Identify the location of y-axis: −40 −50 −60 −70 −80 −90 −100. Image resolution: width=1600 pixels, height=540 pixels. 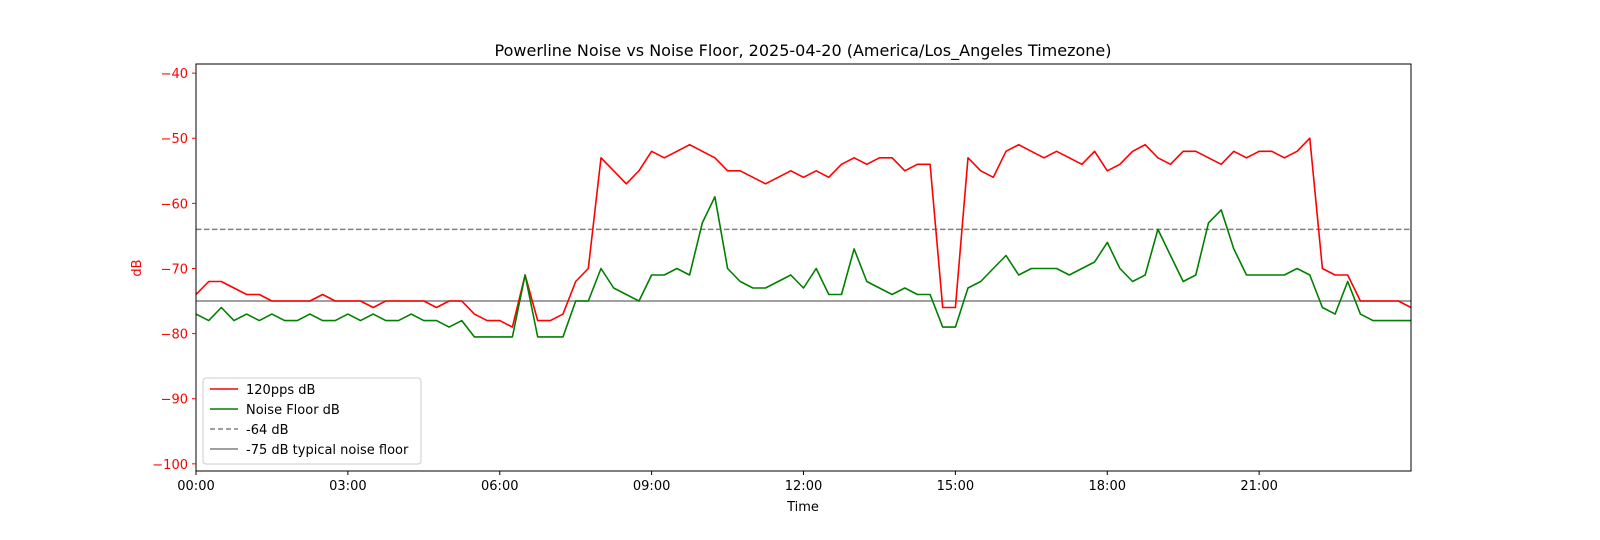
(174, 270).